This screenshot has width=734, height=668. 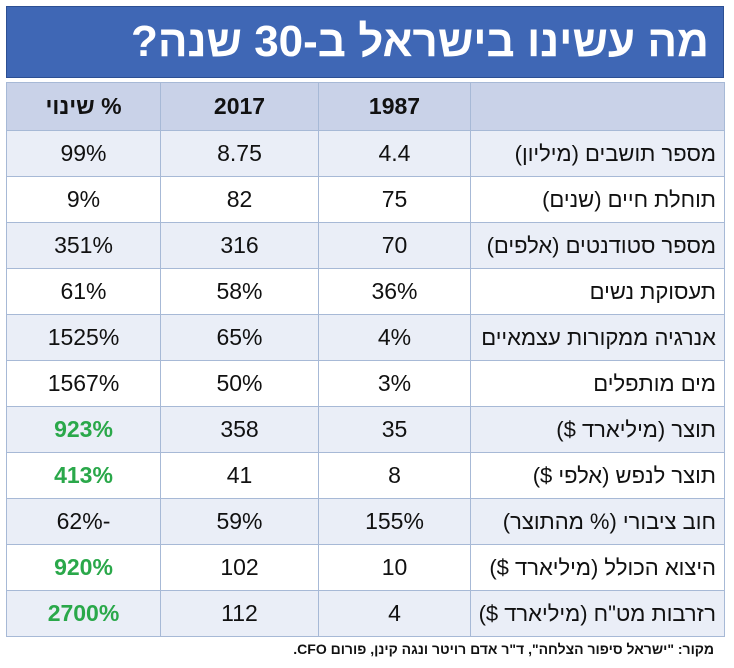 What do you see at coordinates (83, 521) in the screenshot?
I see `value-change: -62%` at bounding box center [83, 521].